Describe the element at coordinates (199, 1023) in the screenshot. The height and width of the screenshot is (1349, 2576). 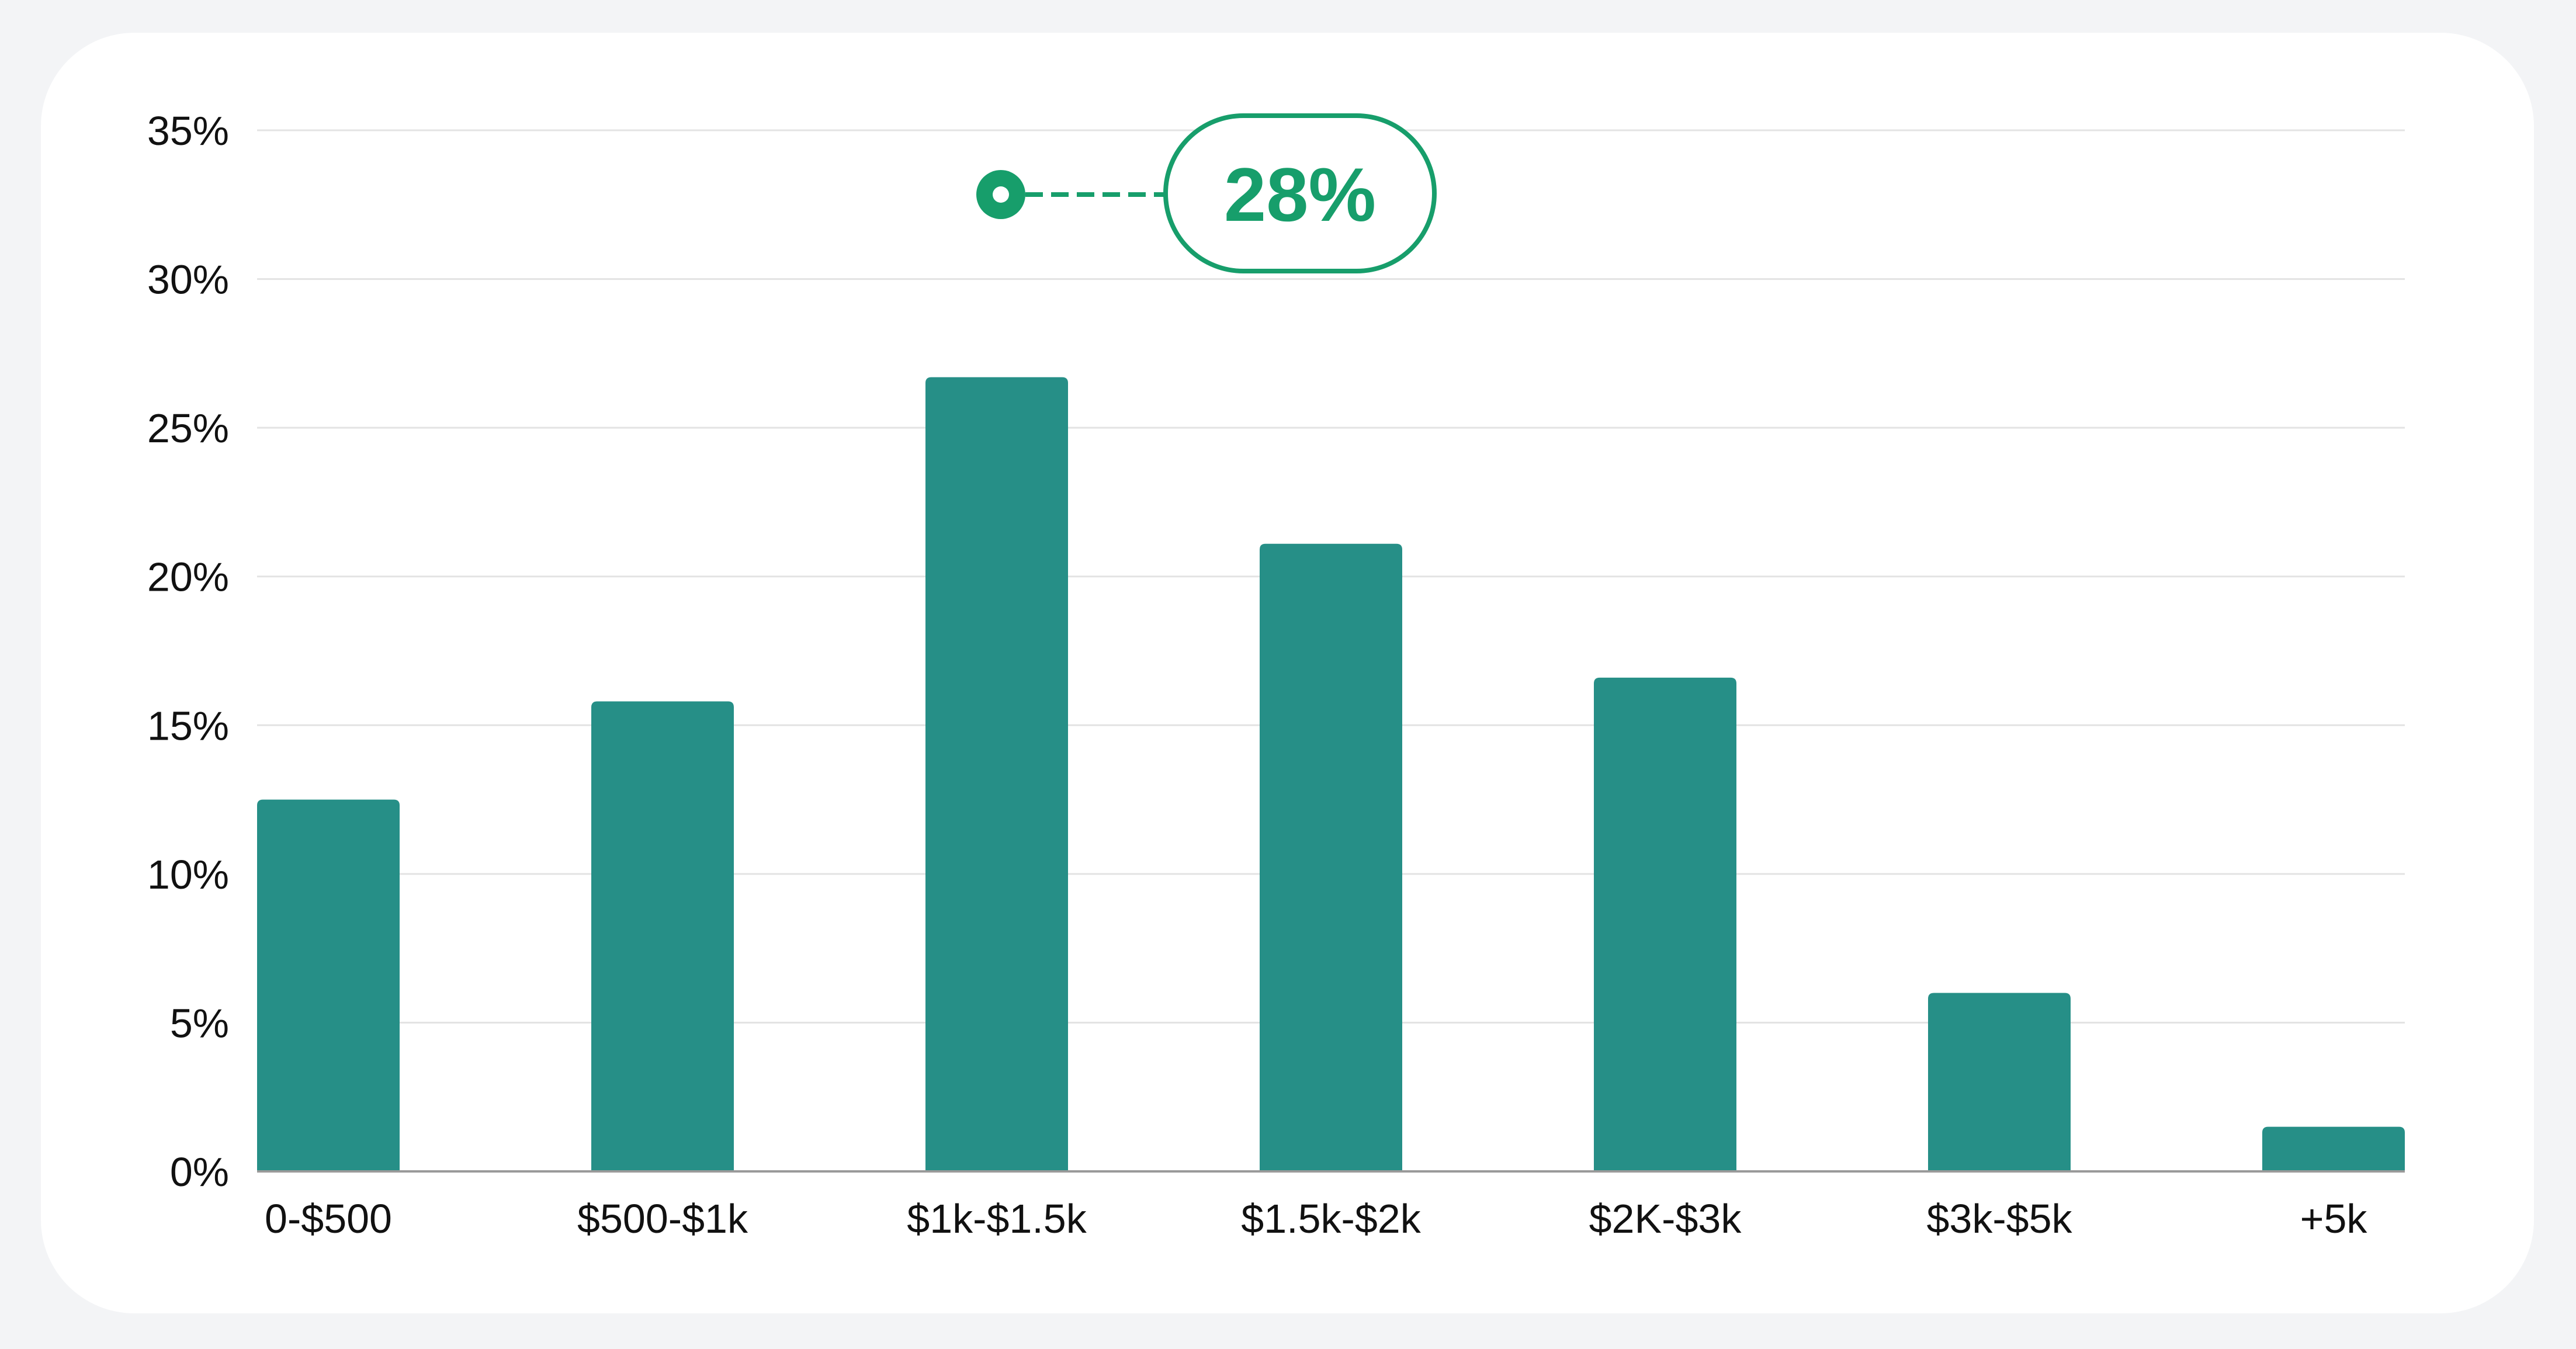
I see `y-tick-label: 5%` at that location.